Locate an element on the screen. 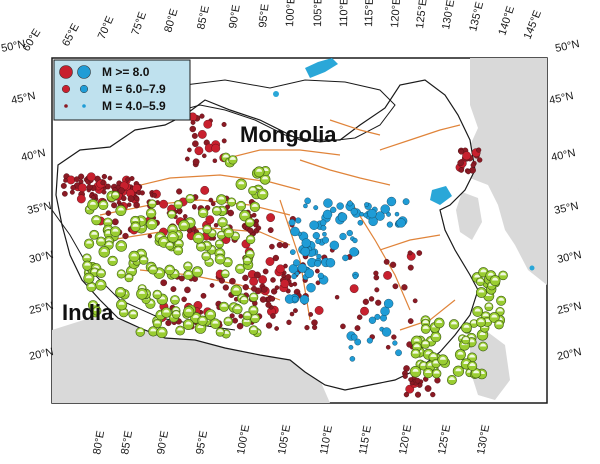  tick-label-top: 75°E is located at coordinates (139, 23).